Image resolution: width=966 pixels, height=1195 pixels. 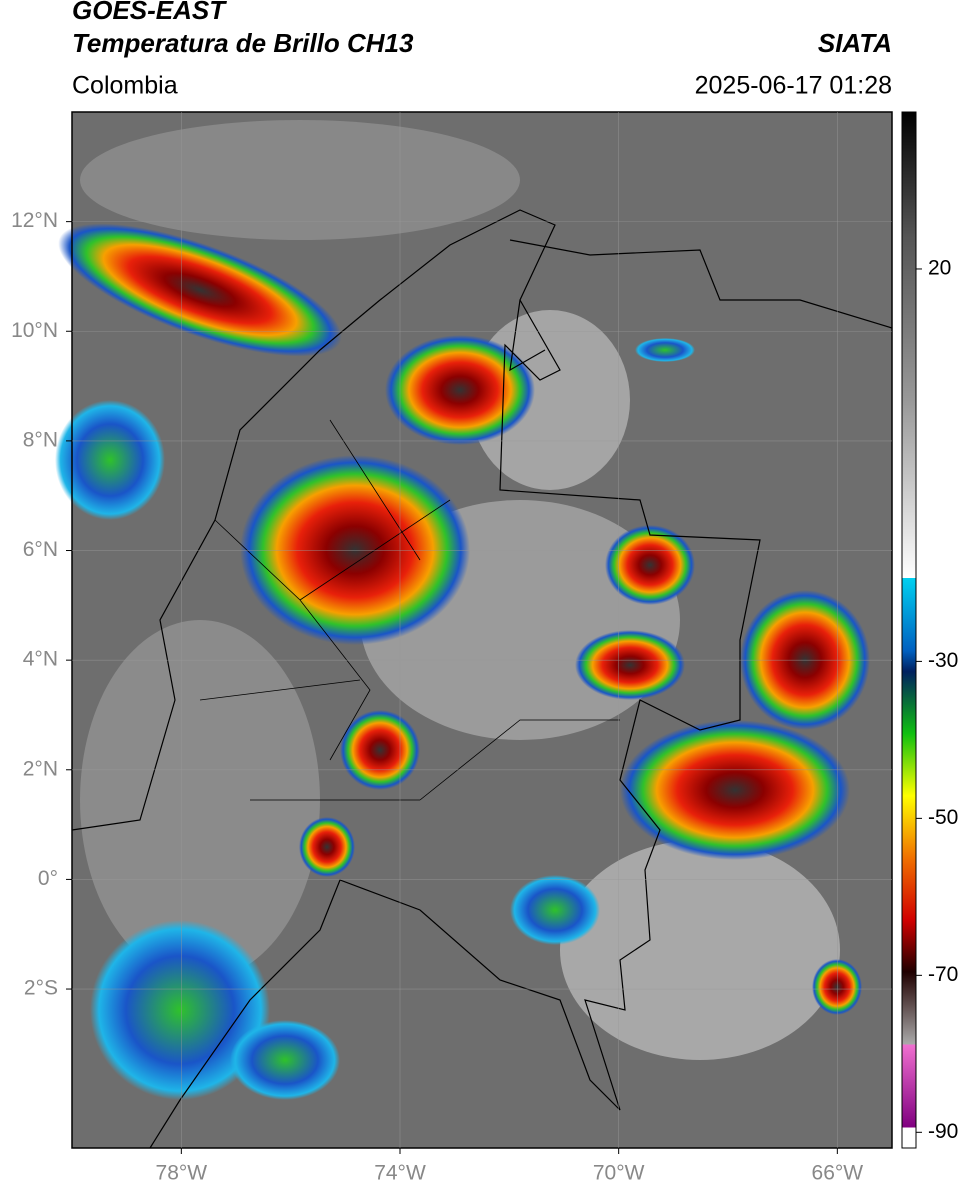 What do you see at coordinates (939, 268) in the screenshot?
I see `colorbar-tick-label: 20` at bounding box center [939, 268].